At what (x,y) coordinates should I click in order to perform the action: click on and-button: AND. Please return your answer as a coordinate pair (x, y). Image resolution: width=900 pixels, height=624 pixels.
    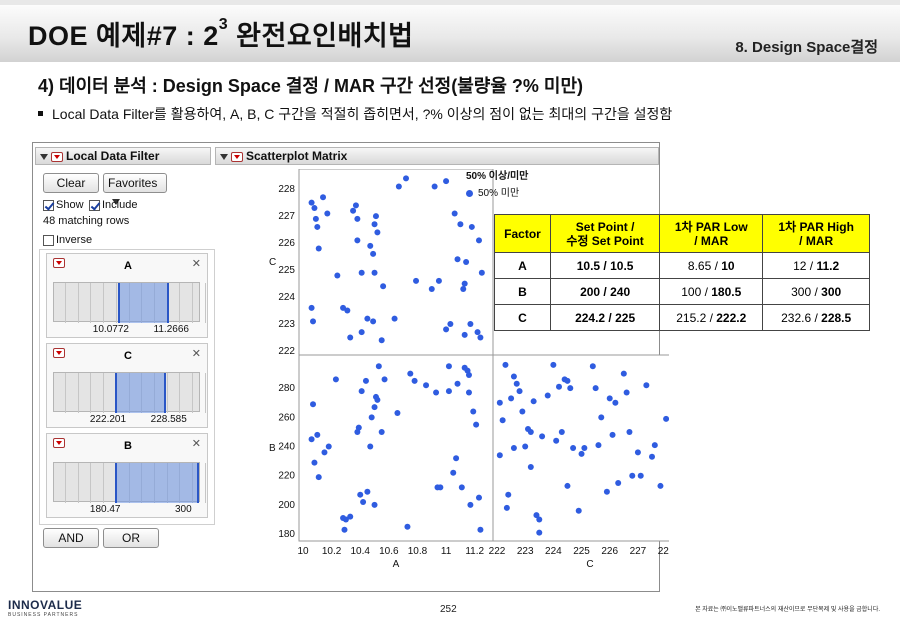
    Looking at the image, I should click on (71, 538).